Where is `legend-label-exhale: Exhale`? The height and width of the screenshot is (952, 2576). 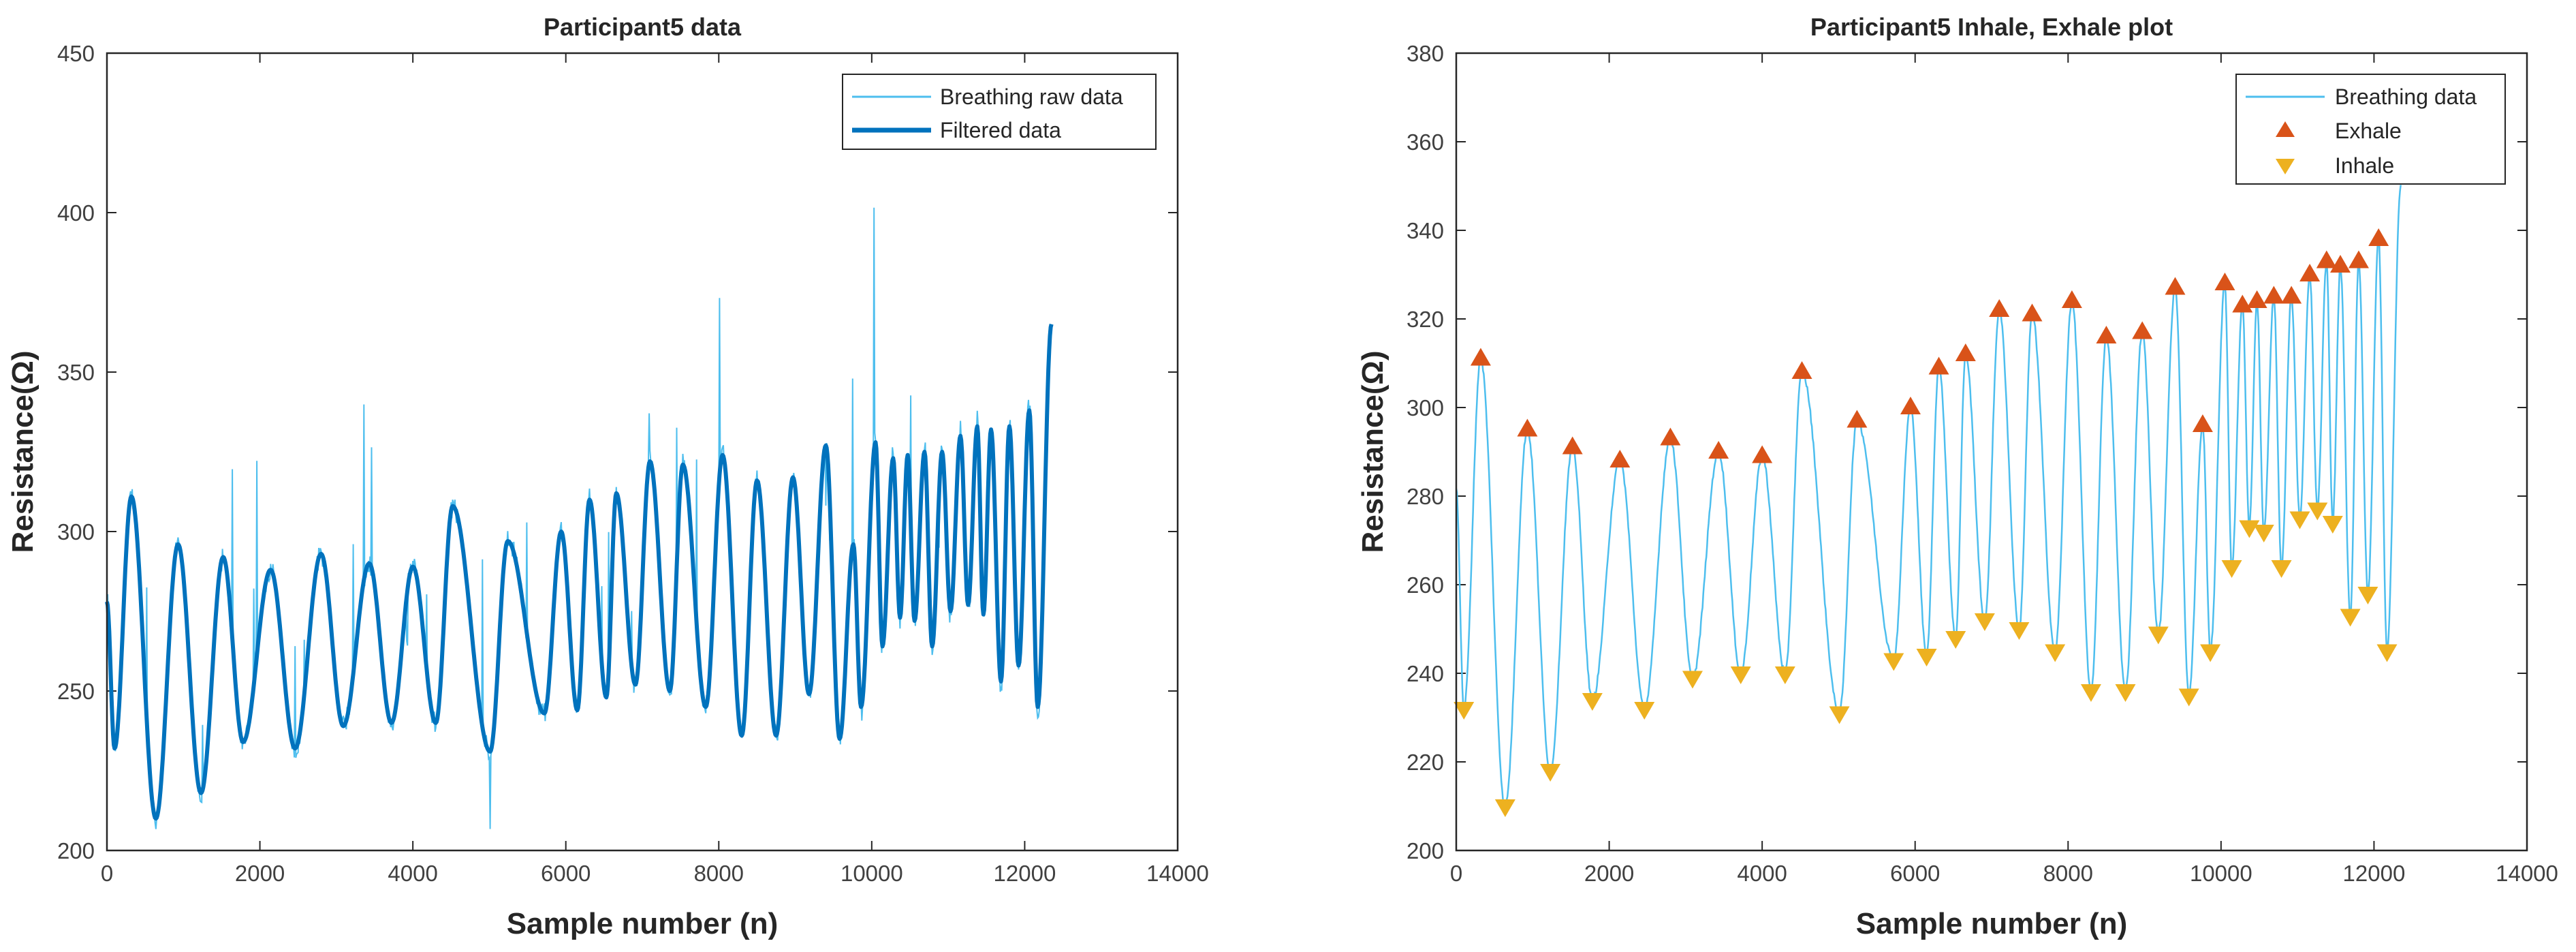
legend-label-exhale: Exhale is located at coordinates (2368, 131).